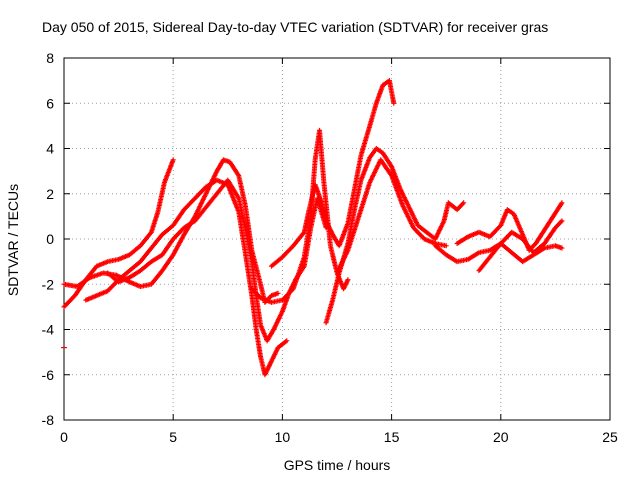 The width and height of the screenshot is (640, 480). I want to click on series-sat-h, so click(391, 216).